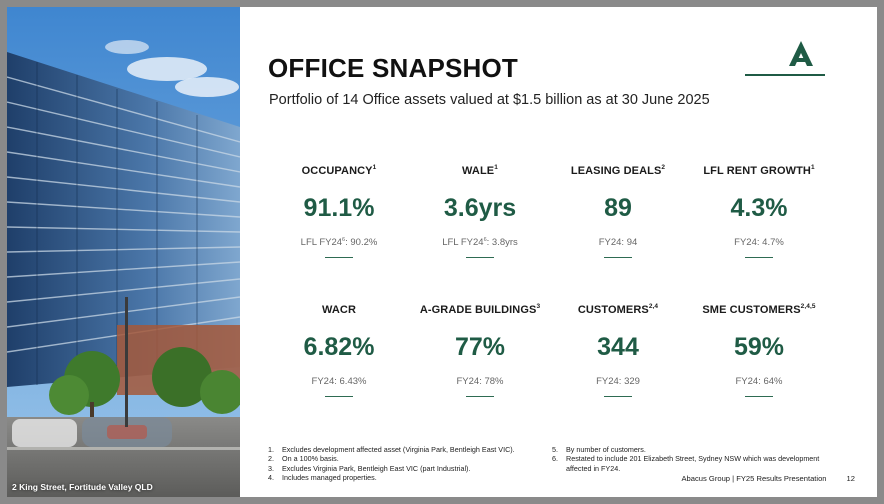 The width and height of the screenshot is (884, 504). What do you see at coordinates (480, 208) in the screenshot?
I see `metric-value: 3.6yrs` at bounding box center [480, 208].